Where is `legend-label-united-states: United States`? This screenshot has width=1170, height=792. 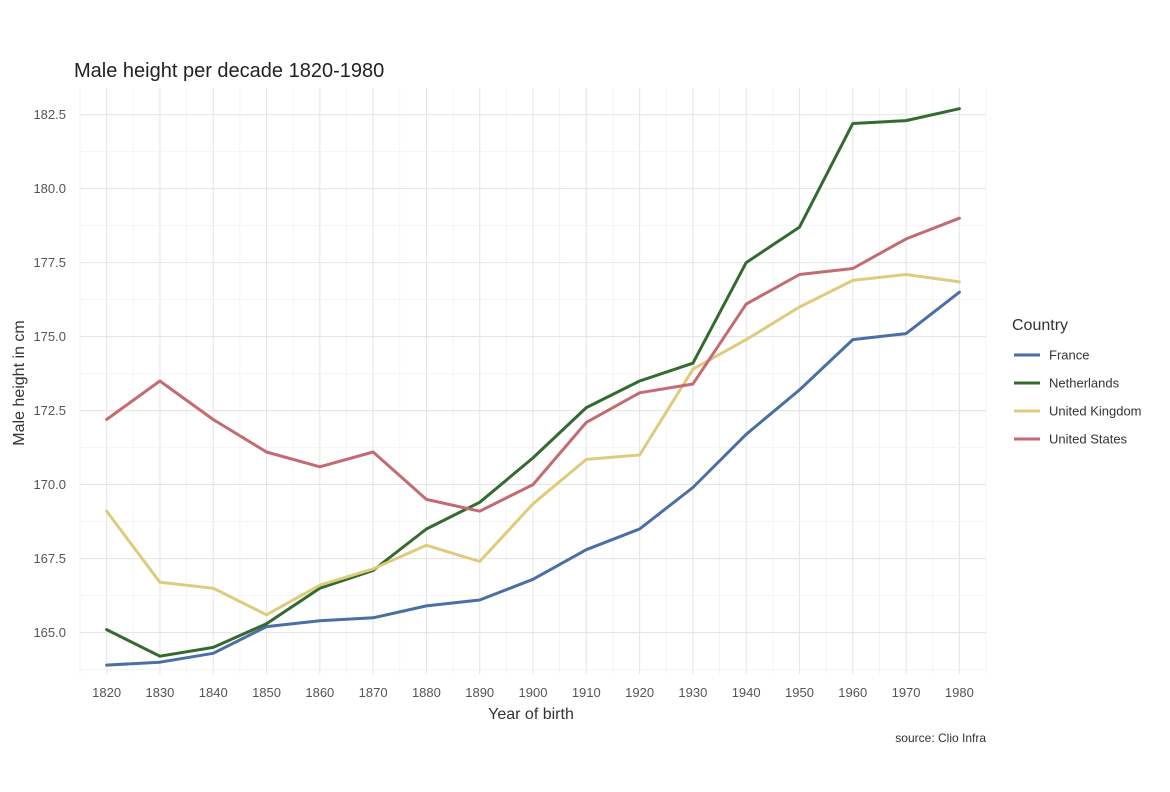 legend-label-united-states: United States is located at coordinates (1088, 439).